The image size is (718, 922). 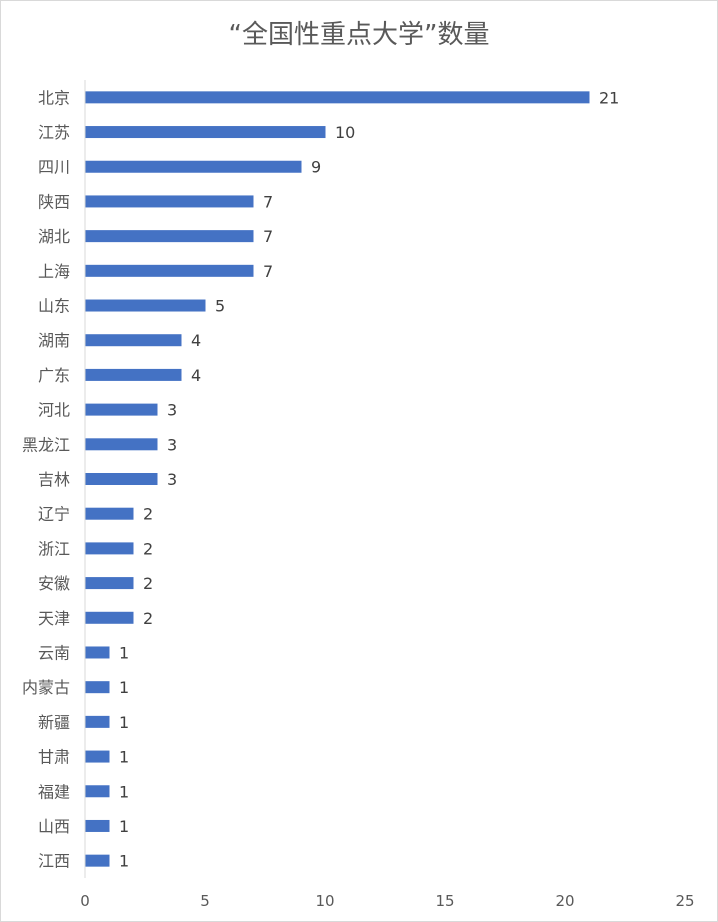 What do you see at coordinates (54, 583) in the screenshot?
I see `category-label: 安徽` at bounding box center [54, 583].